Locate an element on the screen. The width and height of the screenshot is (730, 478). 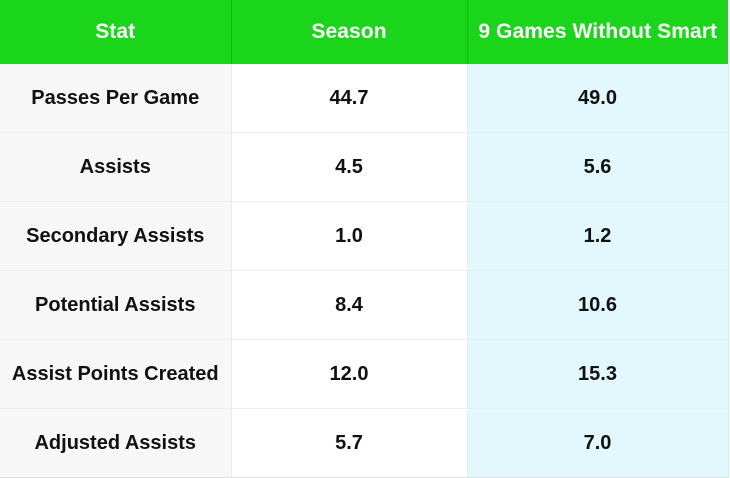
nine-games-value-cell: 1.2 is located at coordinates (598, 236).